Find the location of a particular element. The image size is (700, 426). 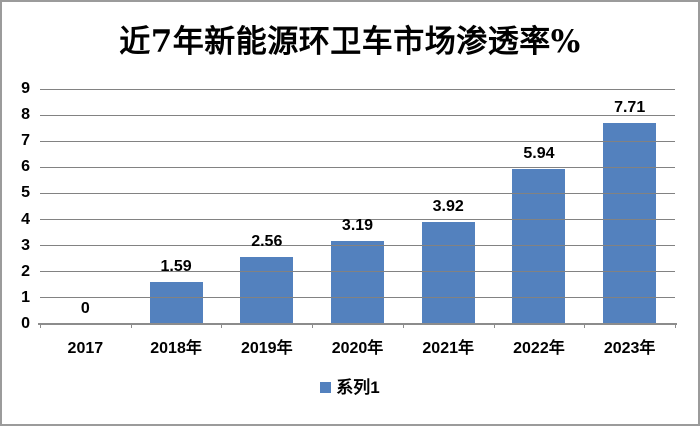

bar-value-label: 0 is located at coordinates (85, 308).